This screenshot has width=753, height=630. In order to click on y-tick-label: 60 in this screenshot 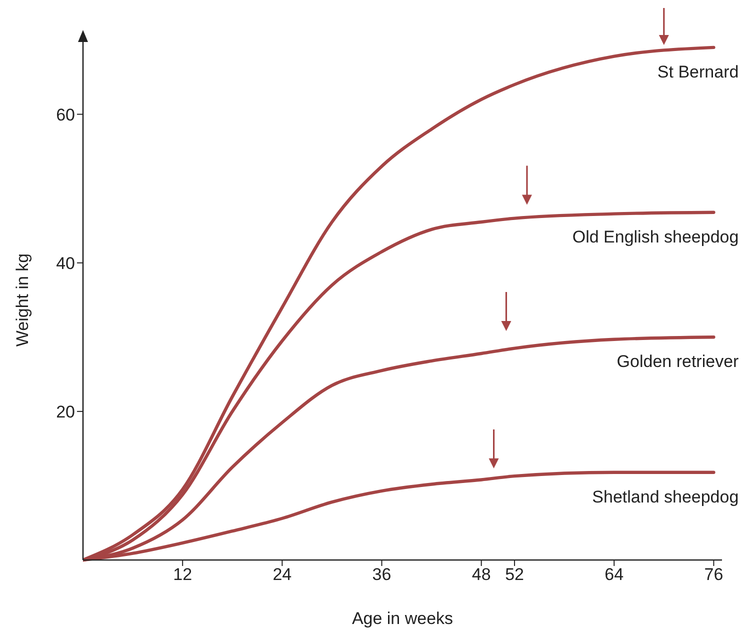, I will do `click(65, 114)`.